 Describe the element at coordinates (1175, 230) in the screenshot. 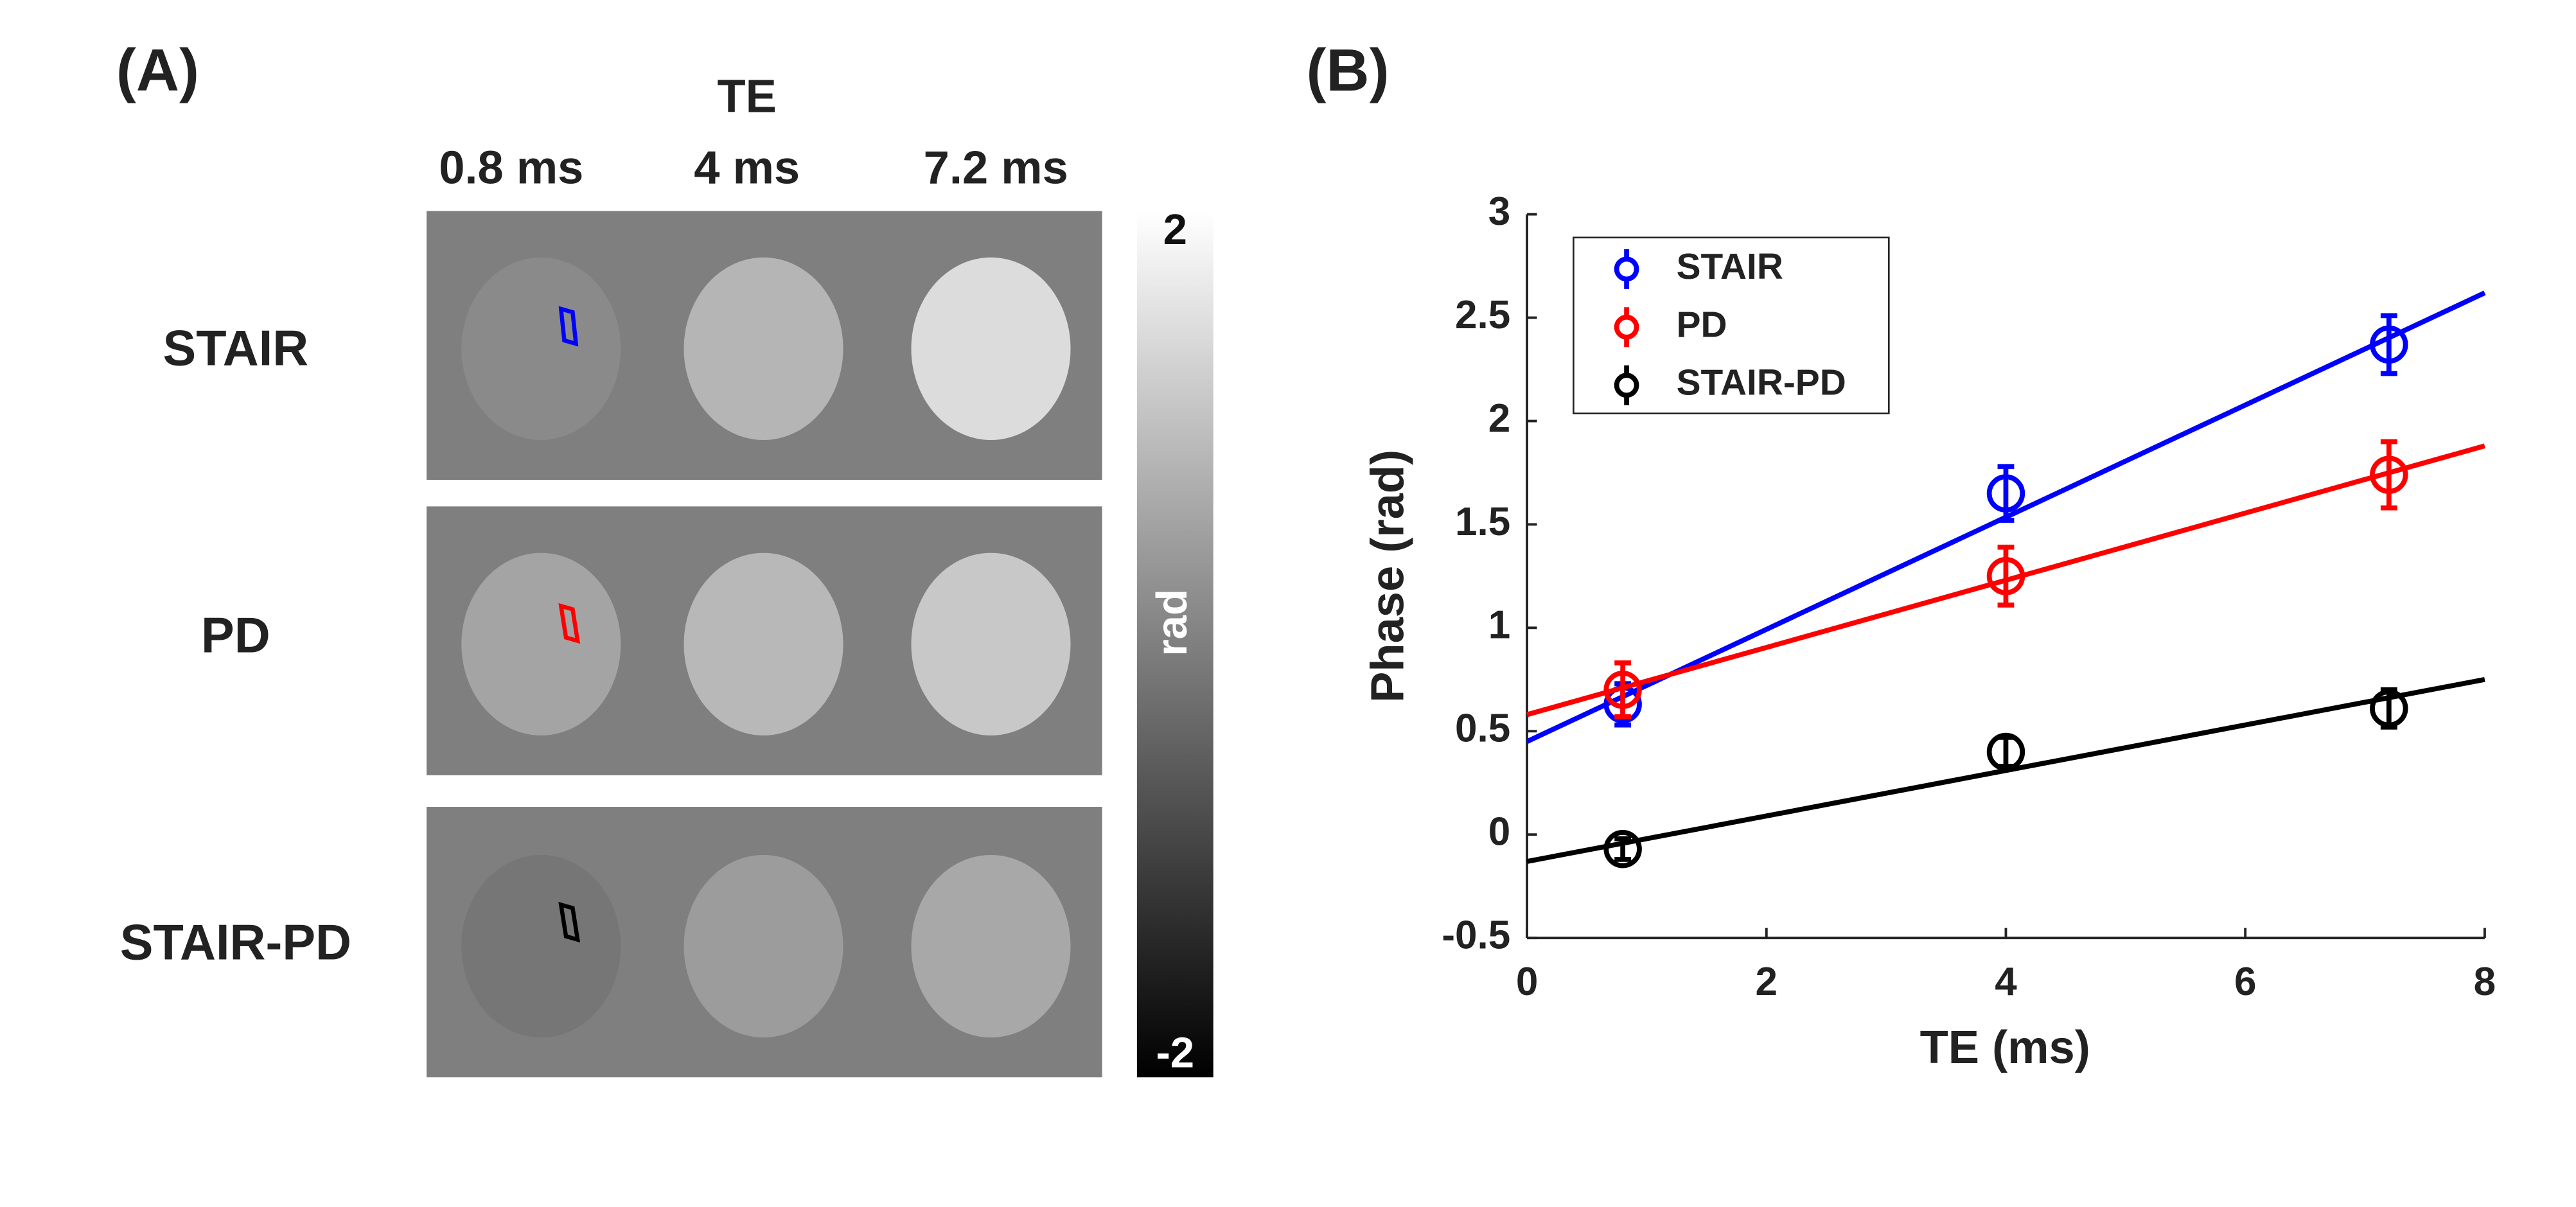

I see `colorbar-tick: 2` at that location.